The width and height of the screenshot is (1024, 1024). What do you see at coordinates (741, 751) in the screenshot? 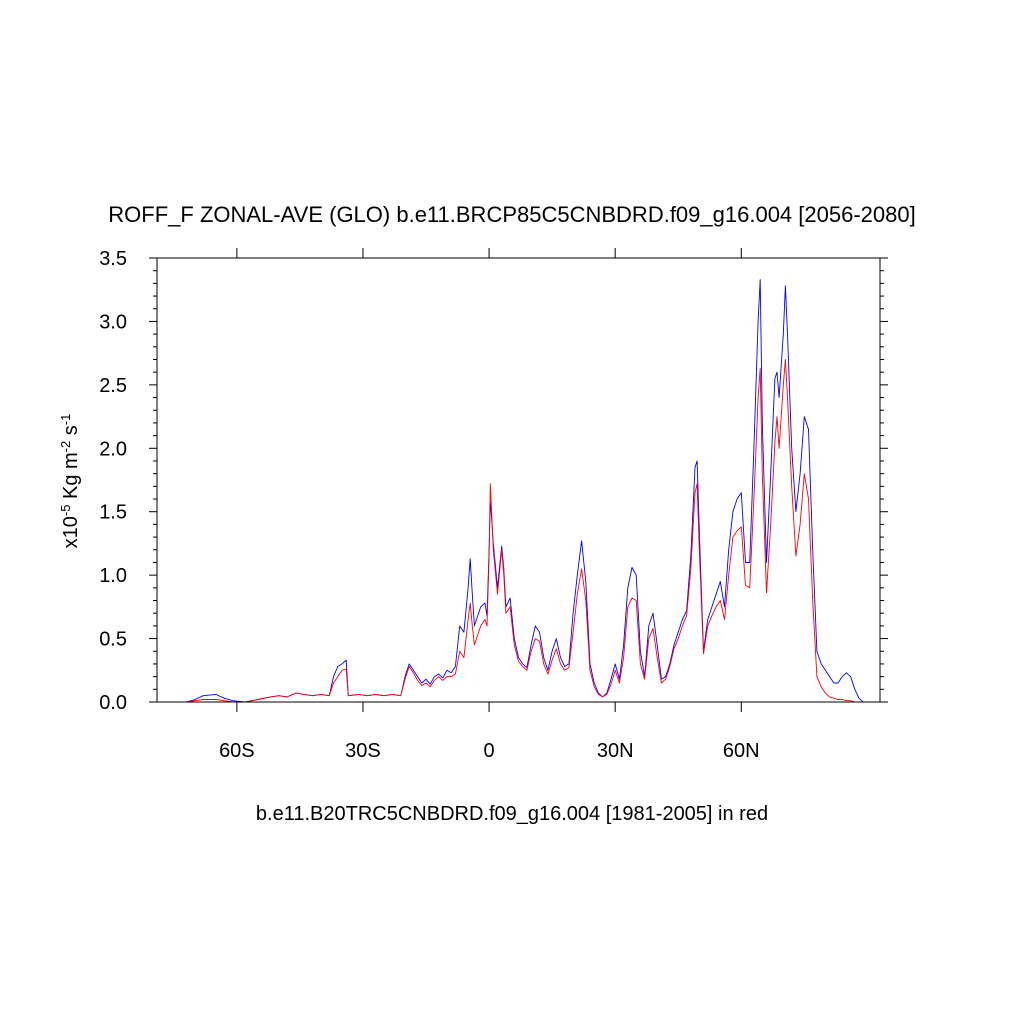
I see `x-tick-label: 60N` at bounding box center [741, 751].